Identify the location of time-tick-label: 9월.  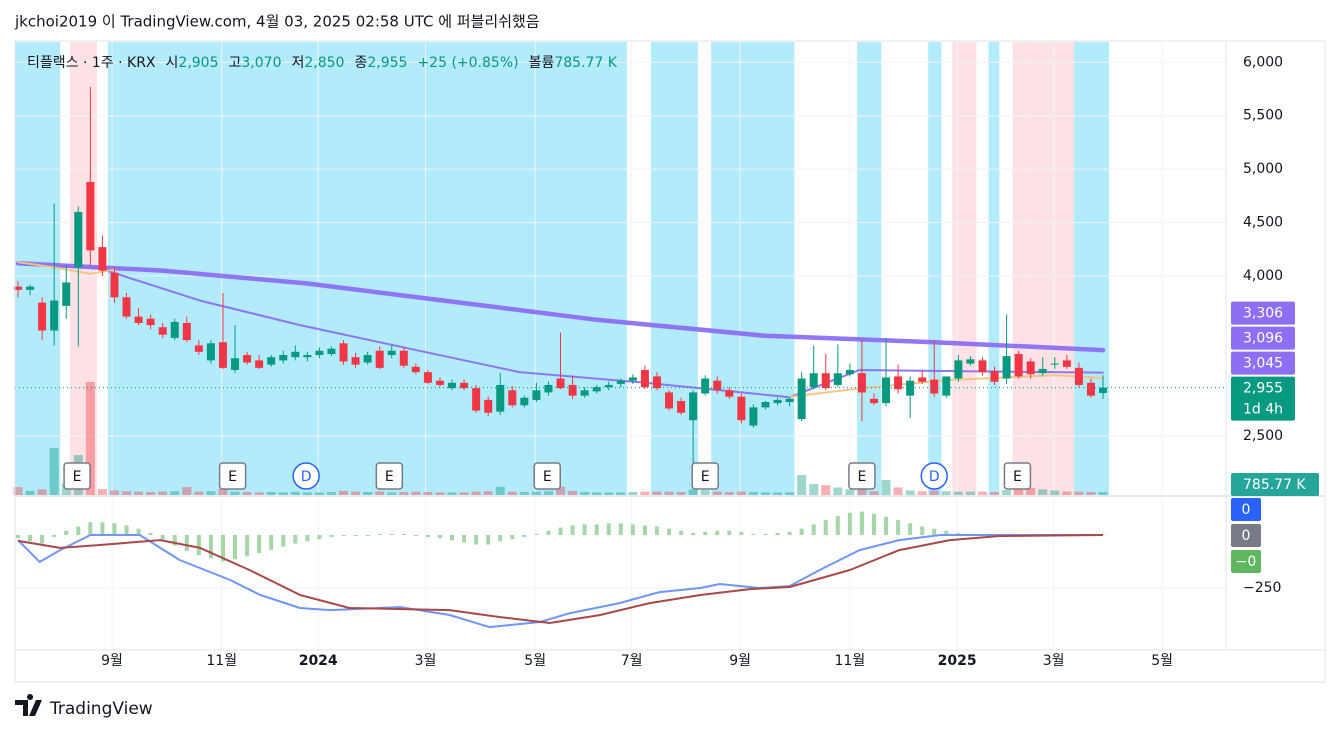
(740, 661).